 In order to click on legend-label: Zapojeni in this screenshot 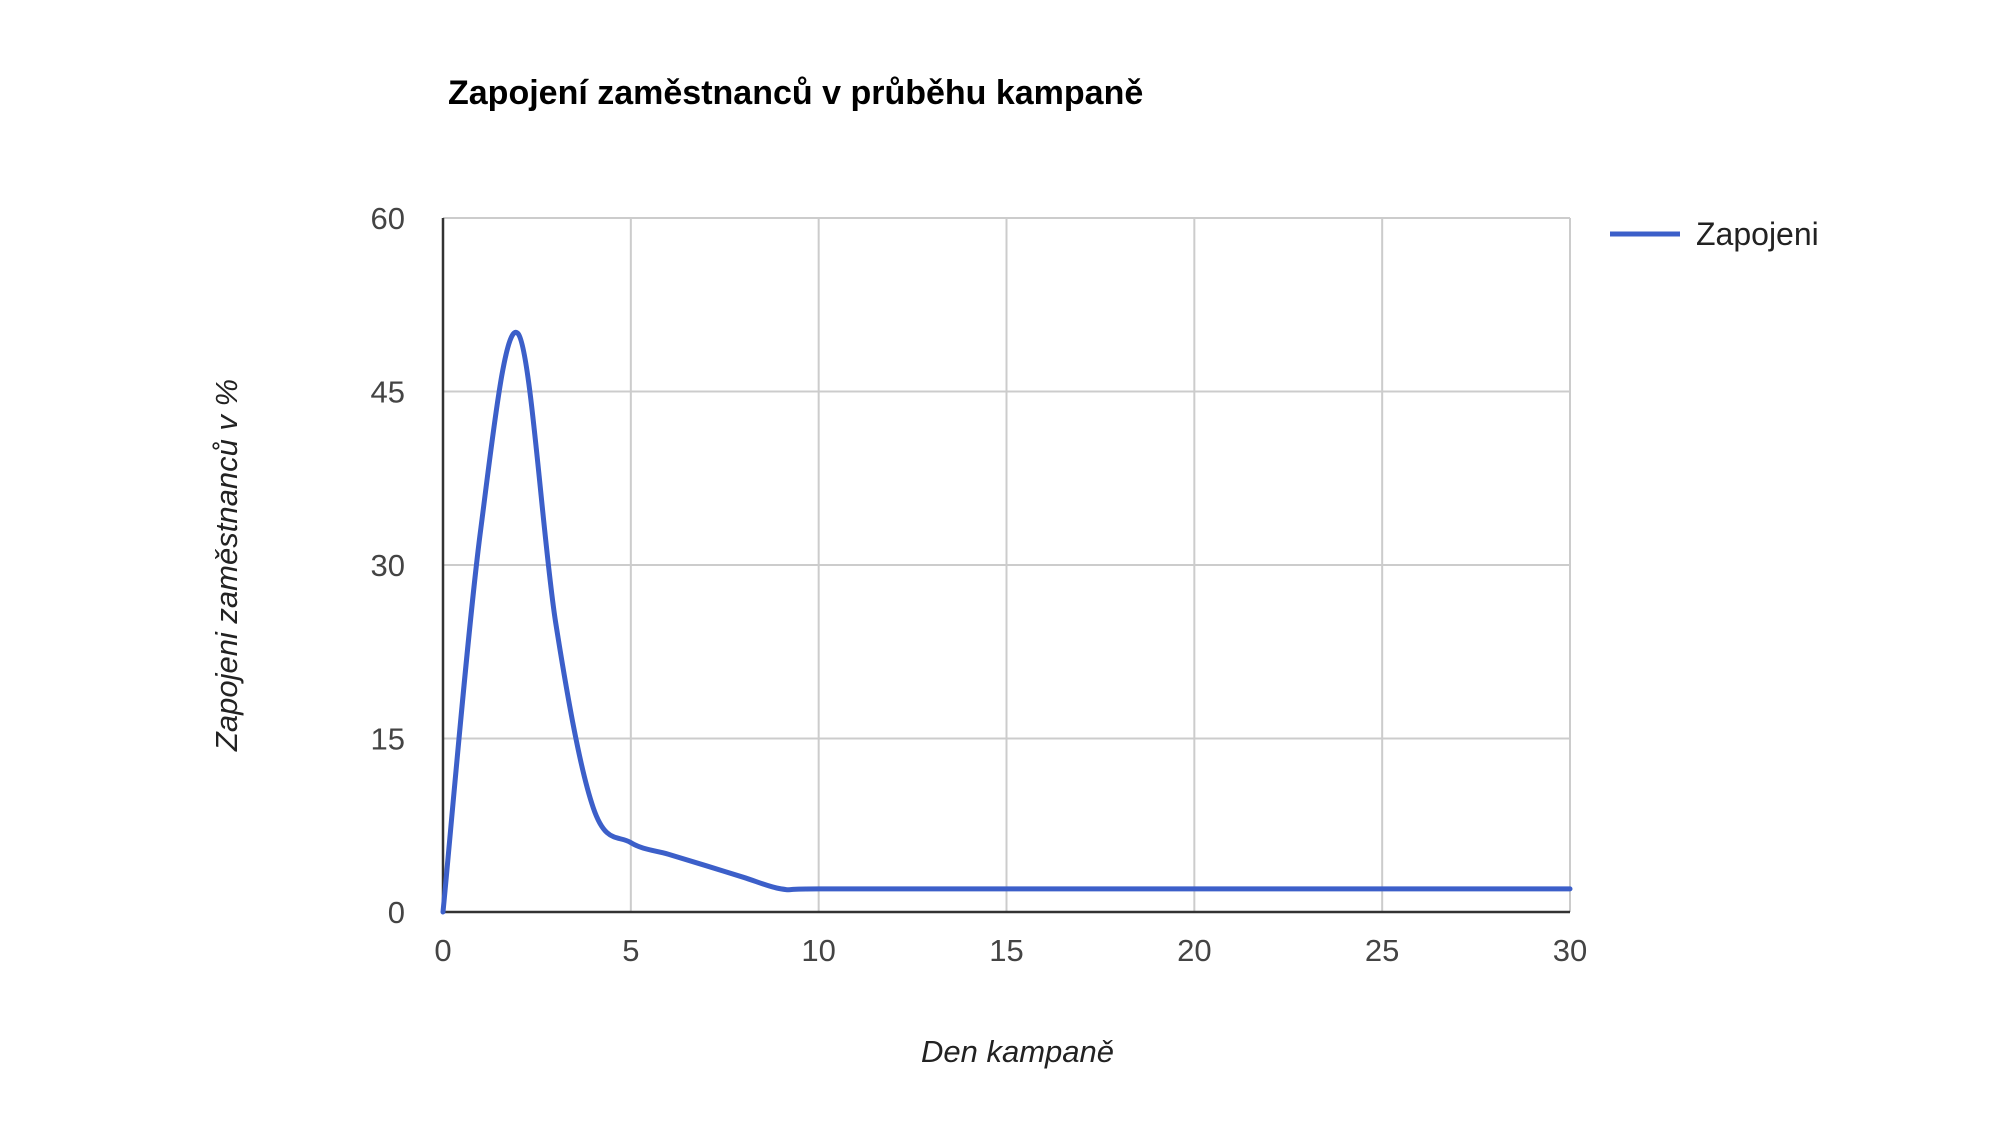, I will do `click(1757, 234)`.